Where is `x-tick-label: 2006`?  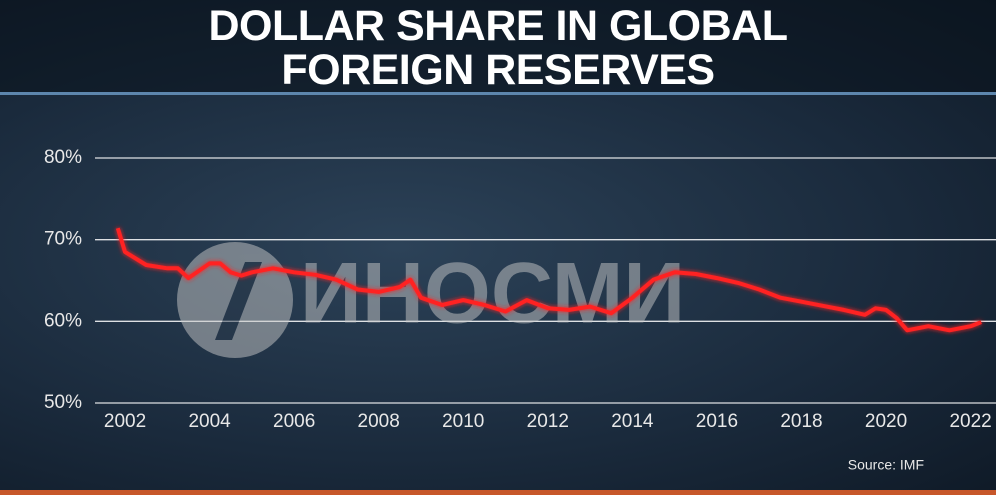 x-tick-label: 2006 is located at coordinates (294, 421).